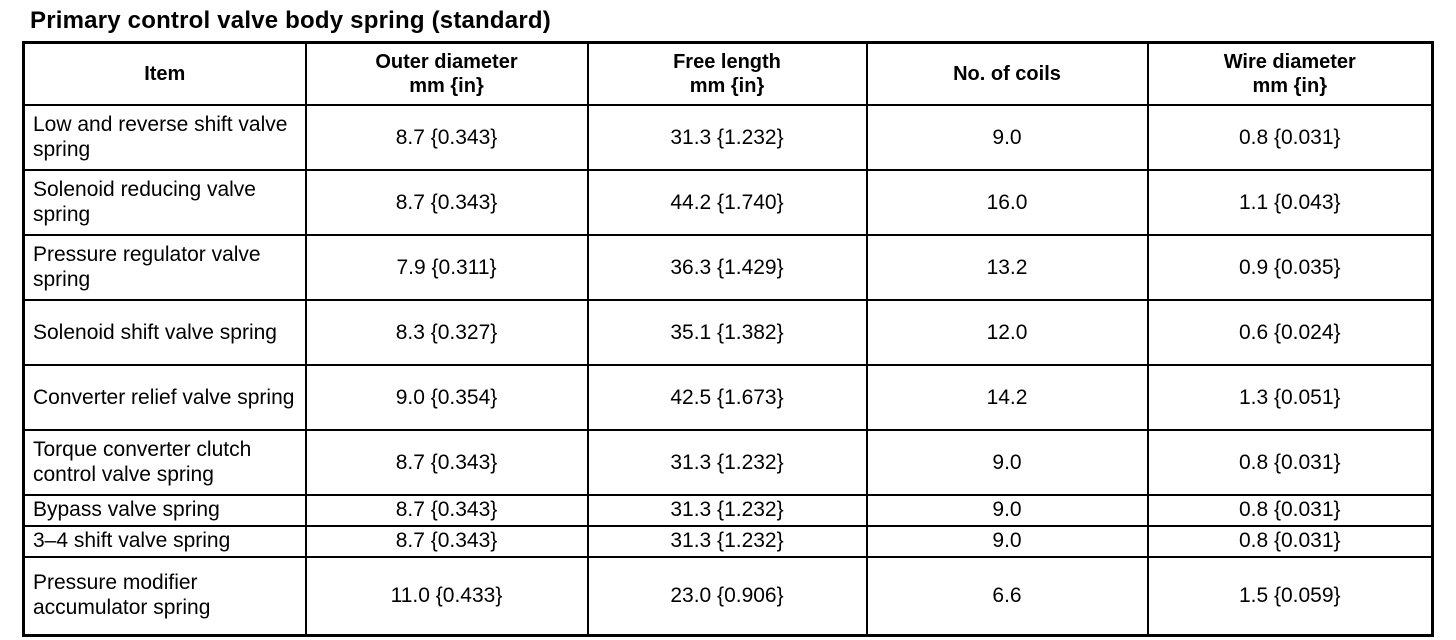 This screenshot has width=1456, height=640. What do you see at coordinates (446, 398) in the screenshot?
I see `cell-outer-diameter: 9.0 {0.354}` at bounding box center [446, 398].